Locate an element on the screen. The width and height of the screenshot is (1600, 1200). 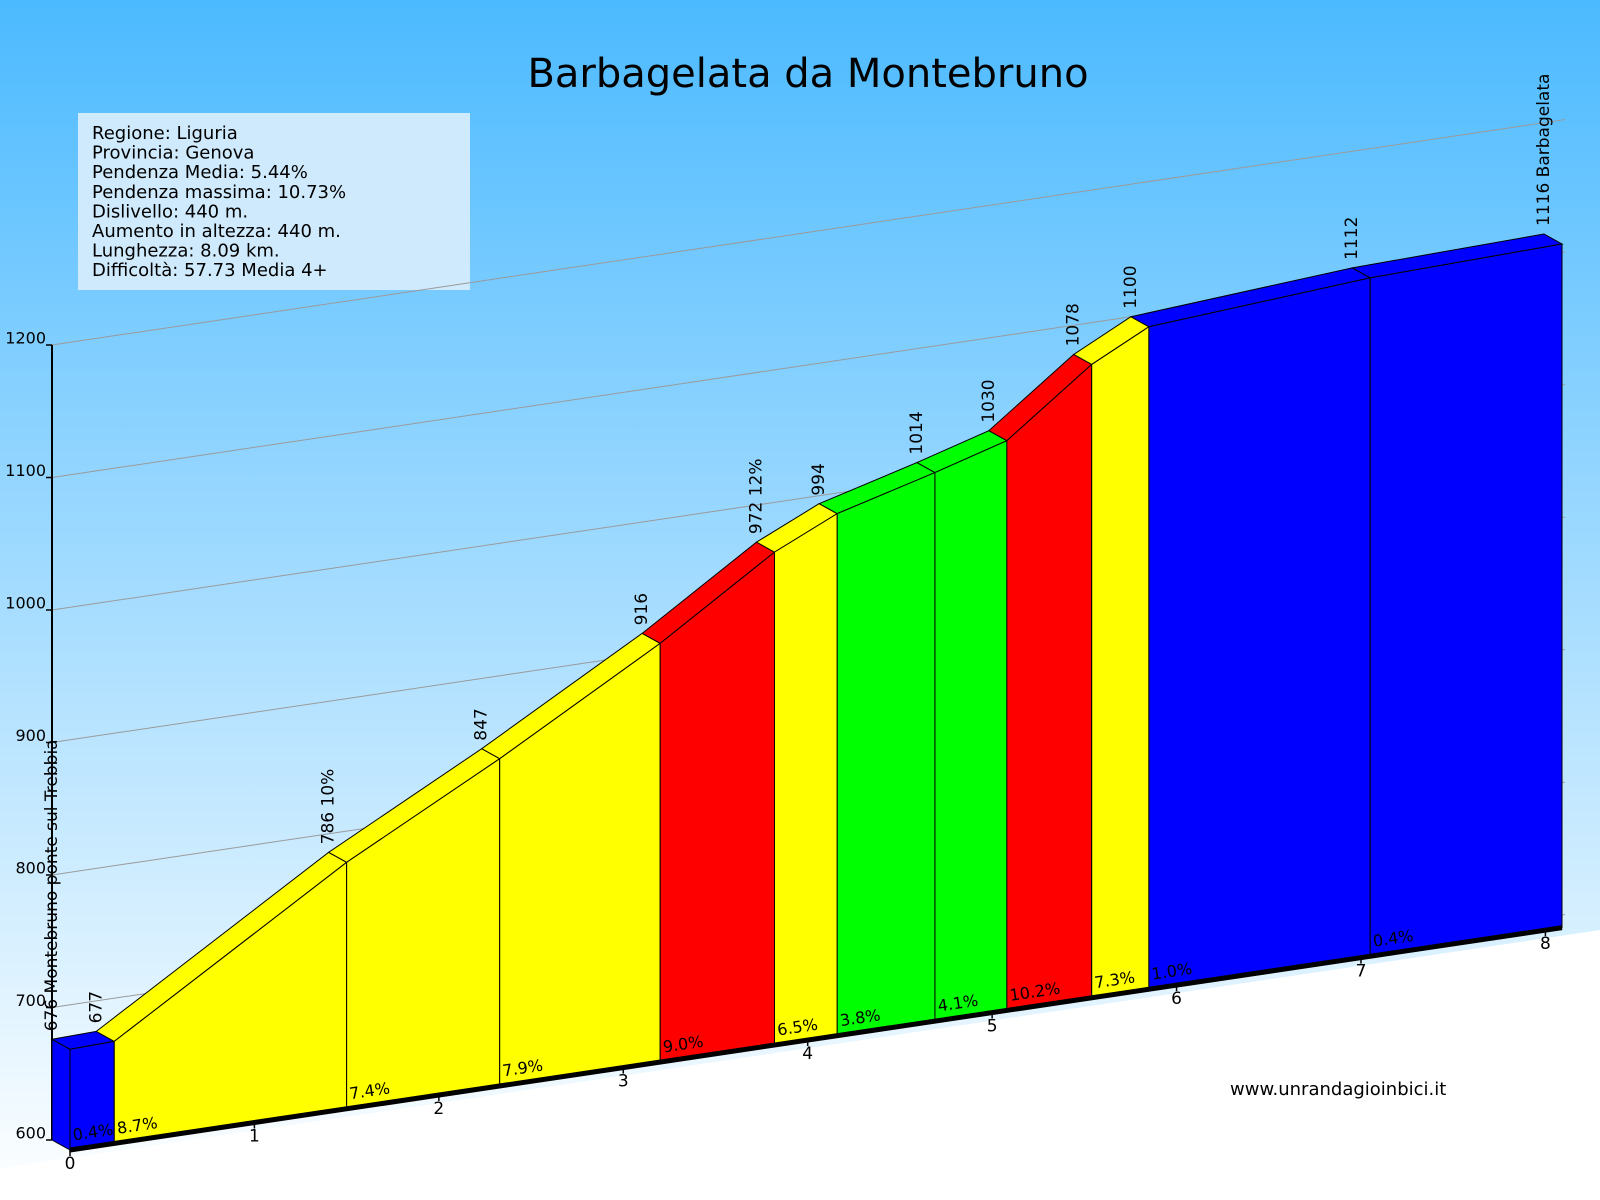
x-tick-label: 1 is located at coordinates (254, 1137).